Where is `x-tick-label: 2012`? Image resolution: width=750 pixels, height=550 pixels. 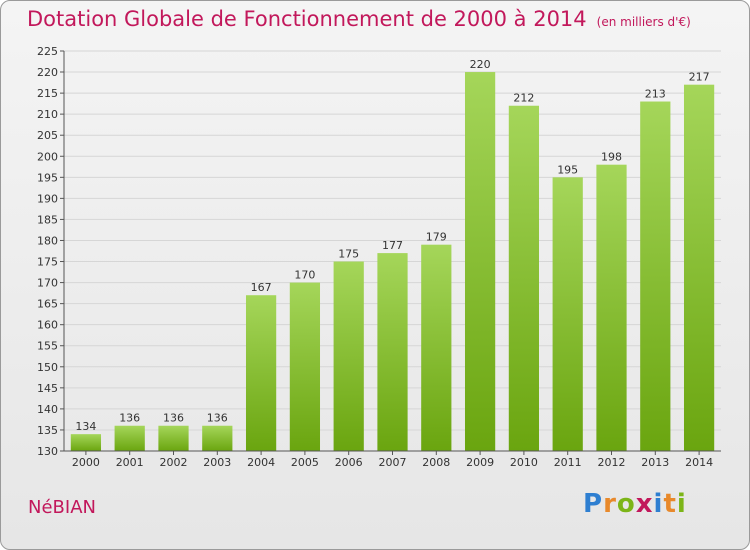 x-tick-label: 2012 is located at coordinates (612, 462).